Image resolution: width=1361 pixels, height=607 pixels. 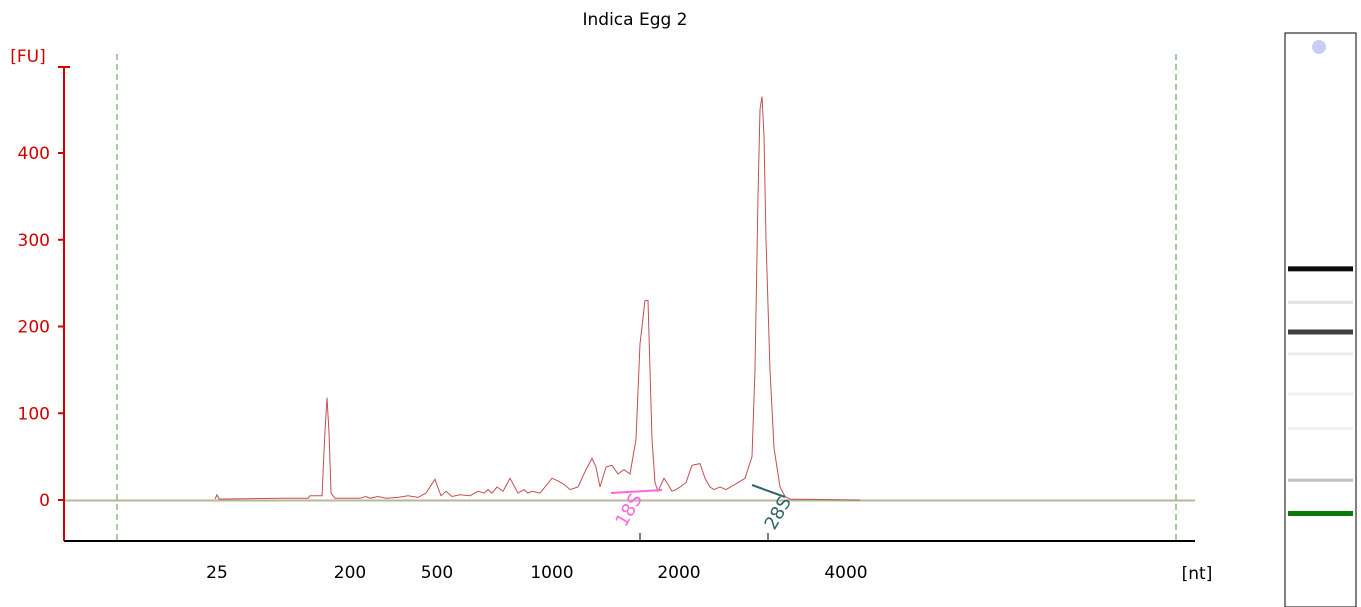 I want to click on y-tick-label: 300, so click(x=34, y=241).